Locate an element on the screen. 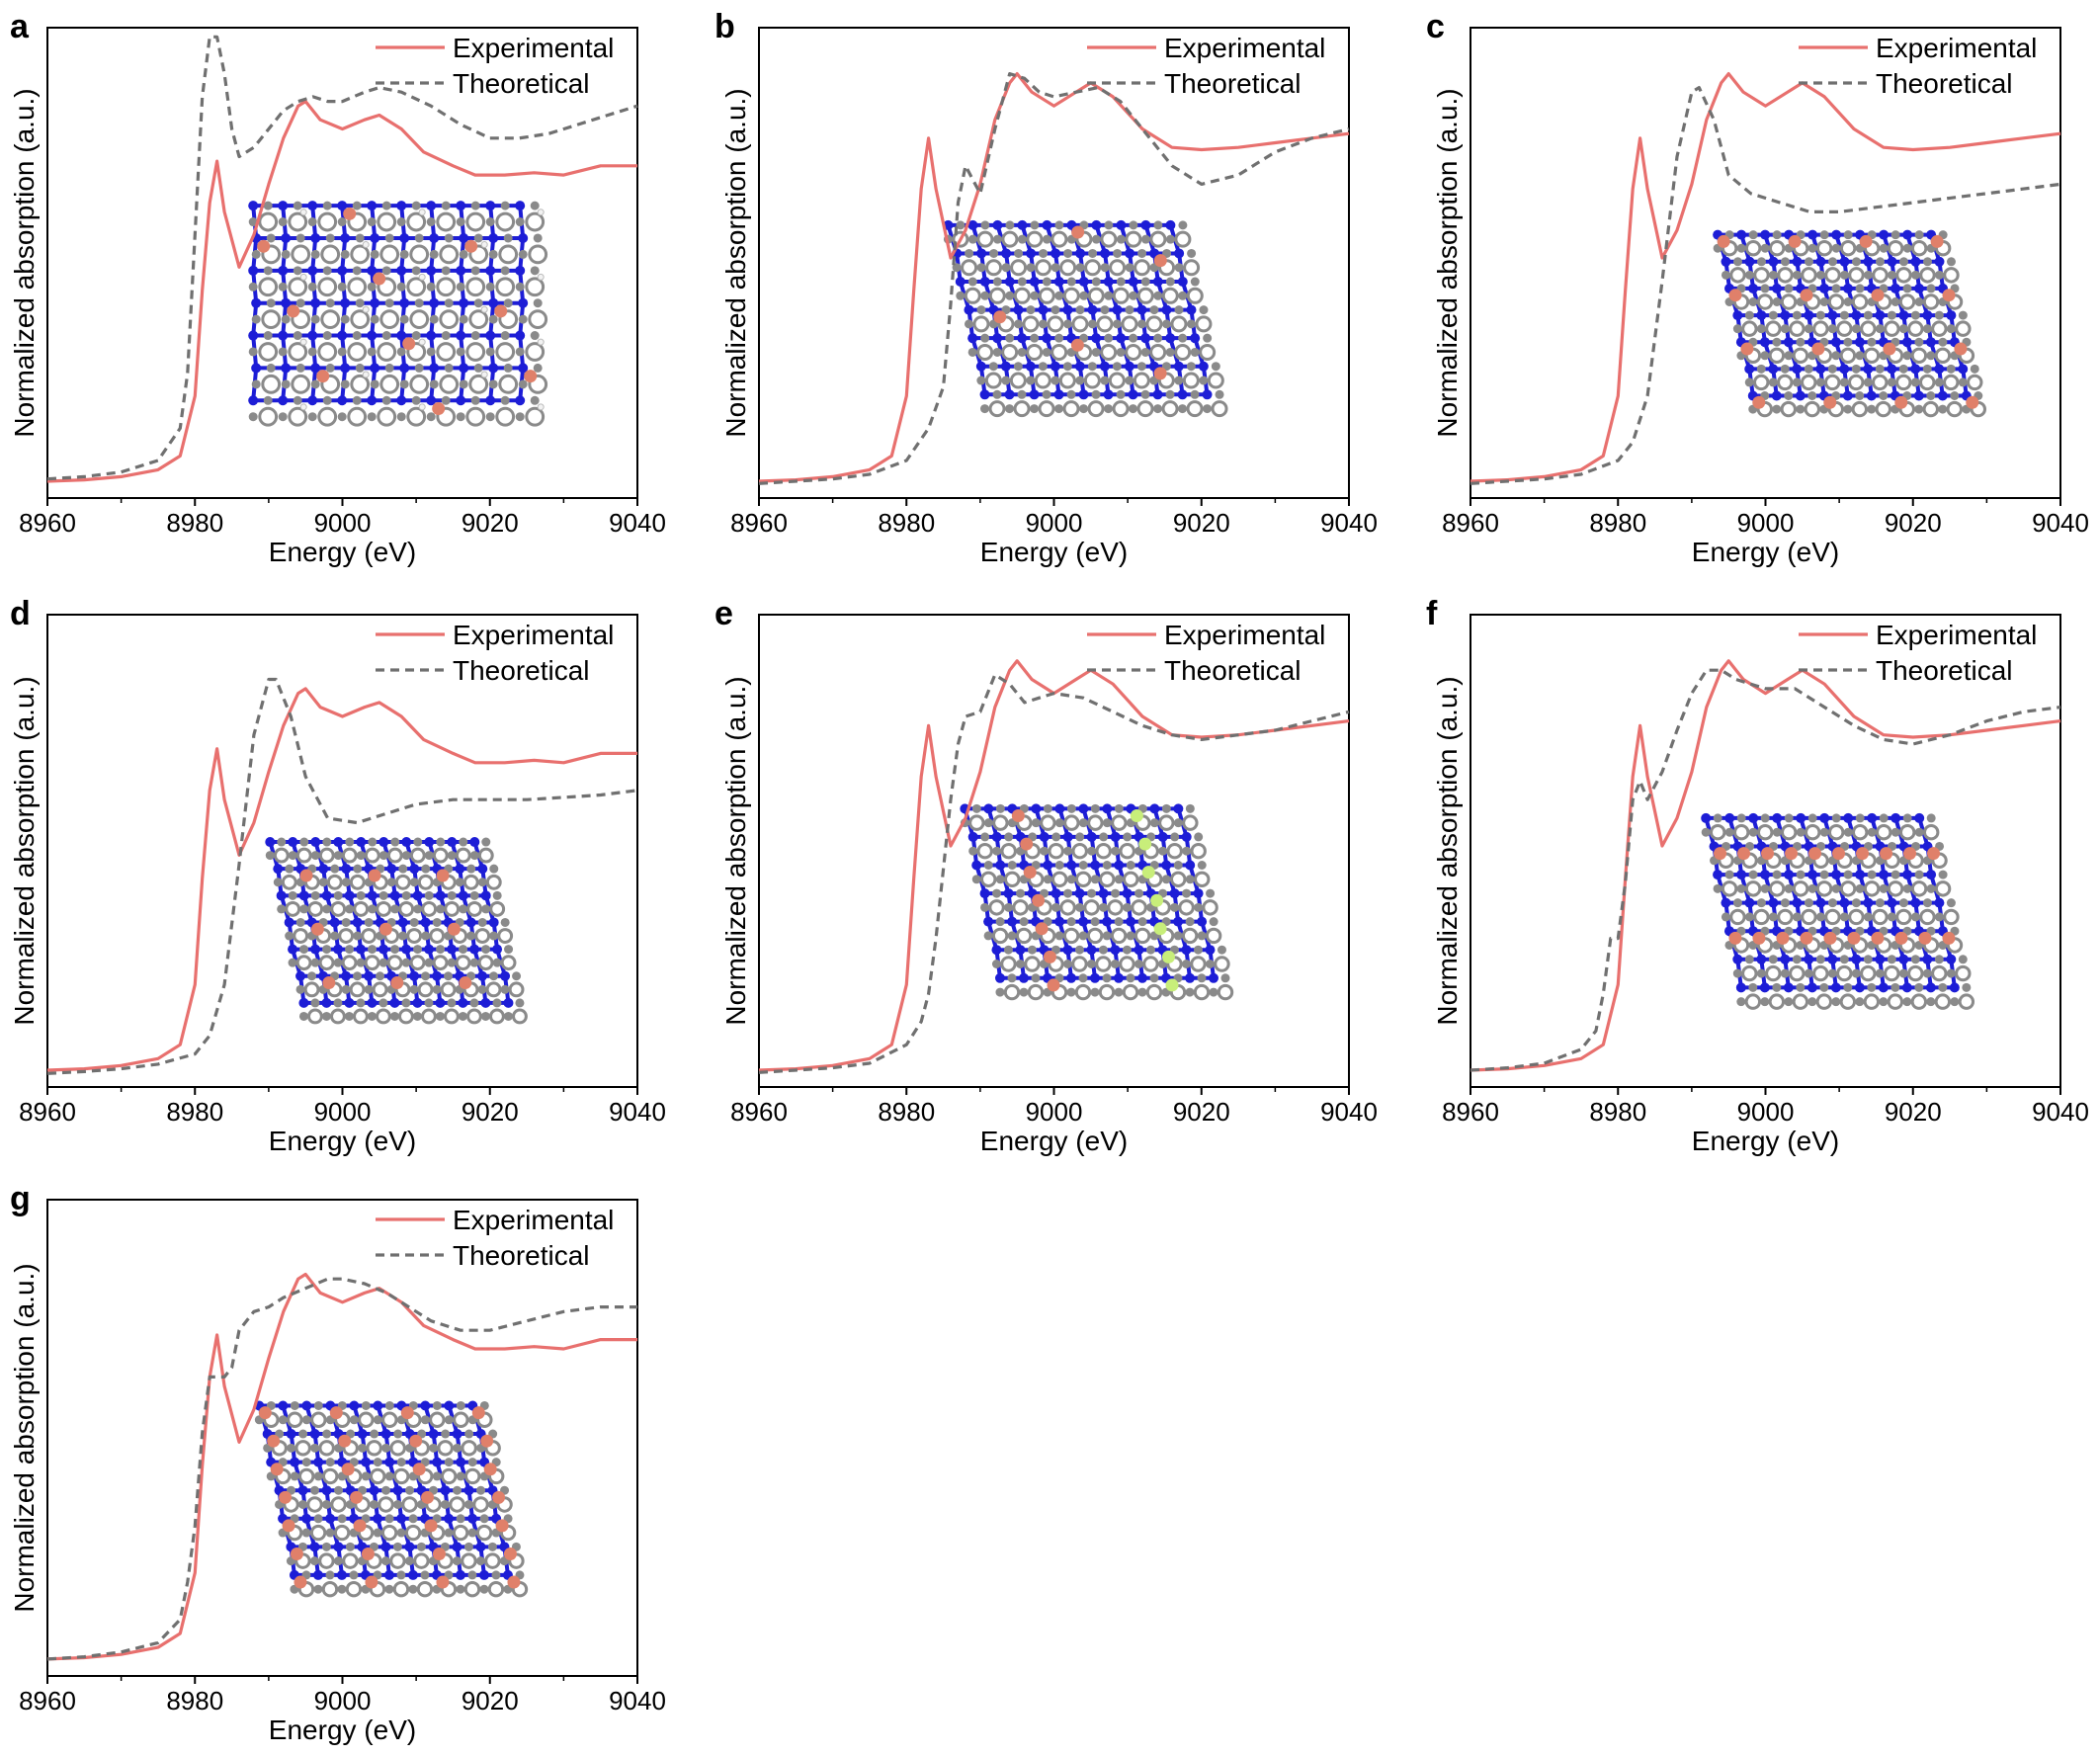  panel-letter: e is located at coordinates (723, 613).